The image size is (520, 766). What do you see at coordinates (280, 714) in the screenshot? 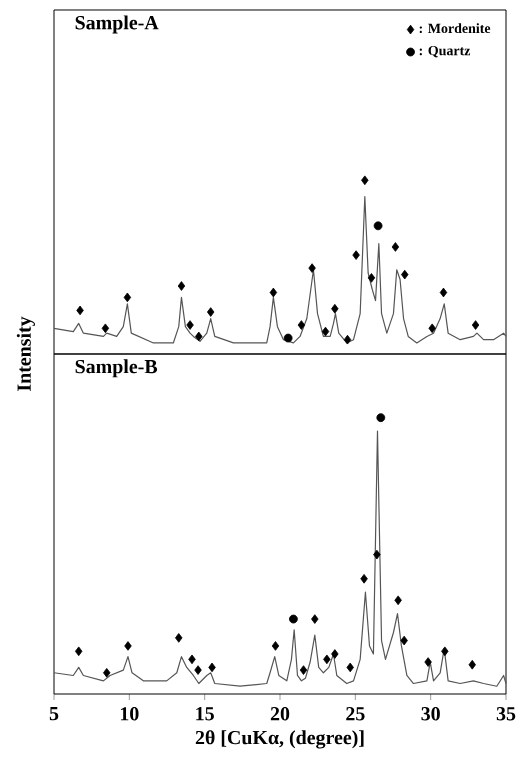
I see `x-tick-label: 20` at bounding box center [280, 714].